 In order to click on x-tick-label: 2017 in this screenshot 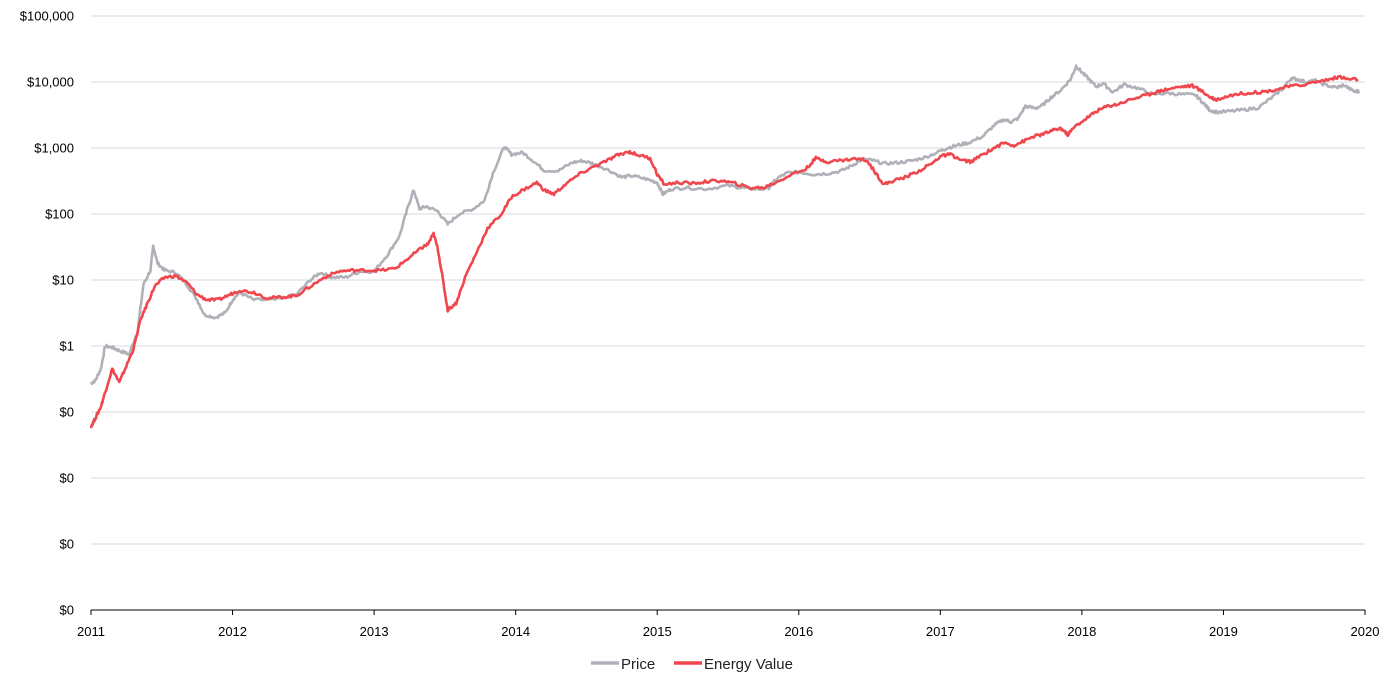, I will do `click(940, 631)`.